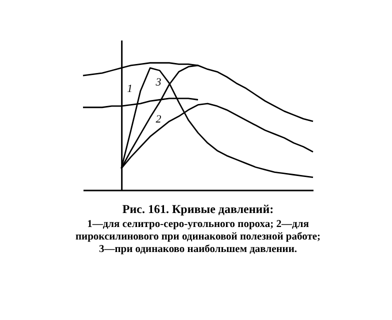  I want to click on text: 1—для селитро-серо-угольного пороха; 2—для пироксилинового при одинаковой полезной работе; 3—при одинаково наибольшем давлении., so click(198, 237).